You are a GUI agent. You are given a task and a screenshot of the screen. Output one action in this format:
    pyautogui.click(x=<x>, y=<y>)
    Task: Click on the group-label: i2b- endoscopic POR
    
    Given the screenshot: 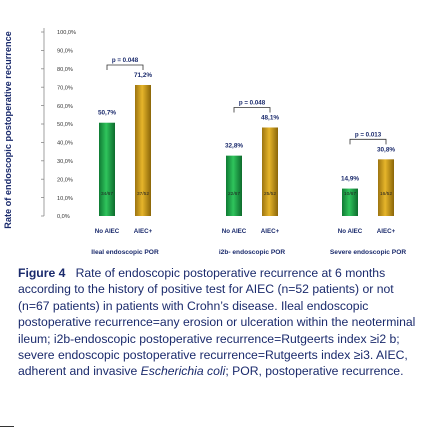 What is the action you would take?
    pyautogui.click(x=252, y=252)
    